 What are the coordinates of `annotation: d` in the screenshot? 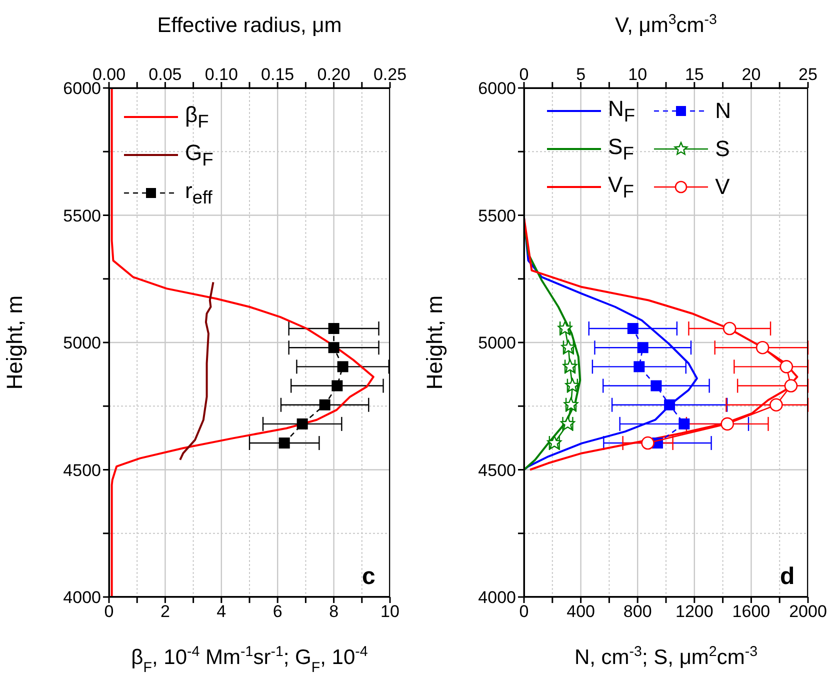 It's located at (787, 577).